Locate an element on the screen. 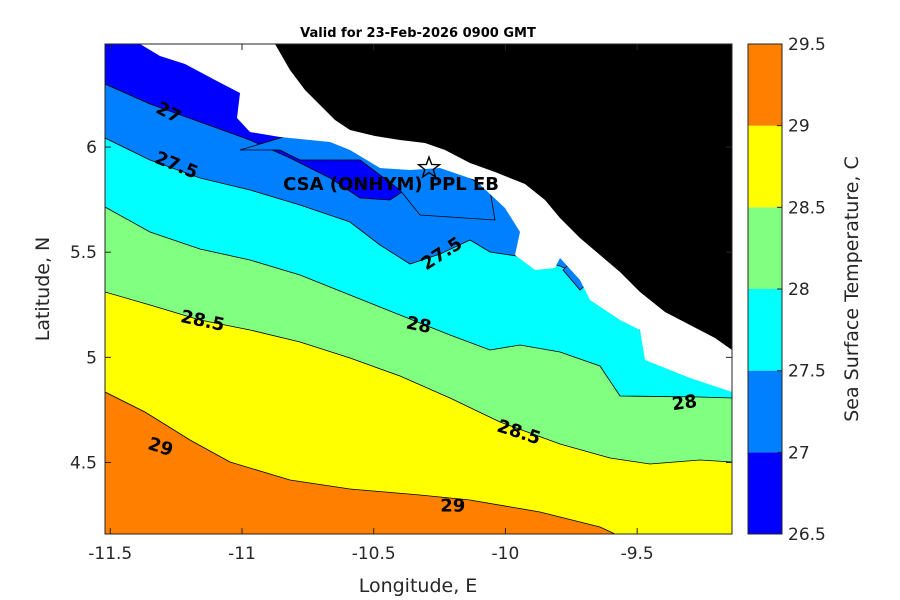 This screenshot has width=900, height=600. y-tick-label: 5 is located at coordinates (91, 358).